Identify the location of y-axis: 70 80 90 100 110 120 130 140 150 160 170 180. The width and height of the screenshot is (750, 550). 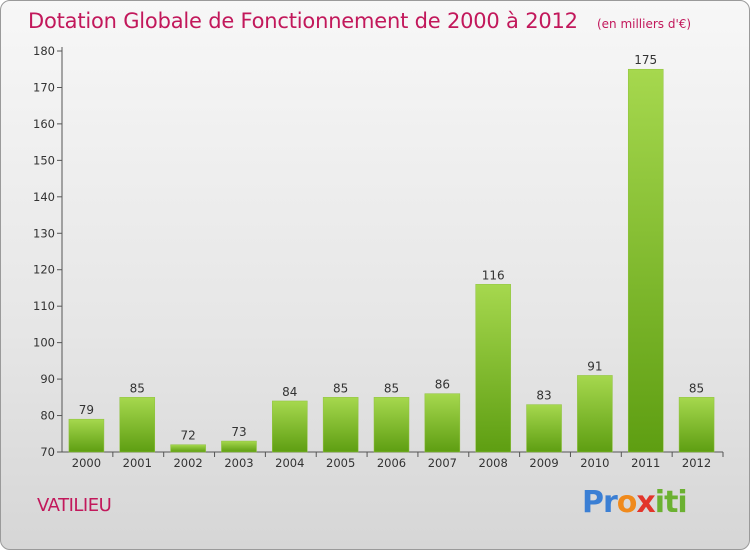
(48, 251).